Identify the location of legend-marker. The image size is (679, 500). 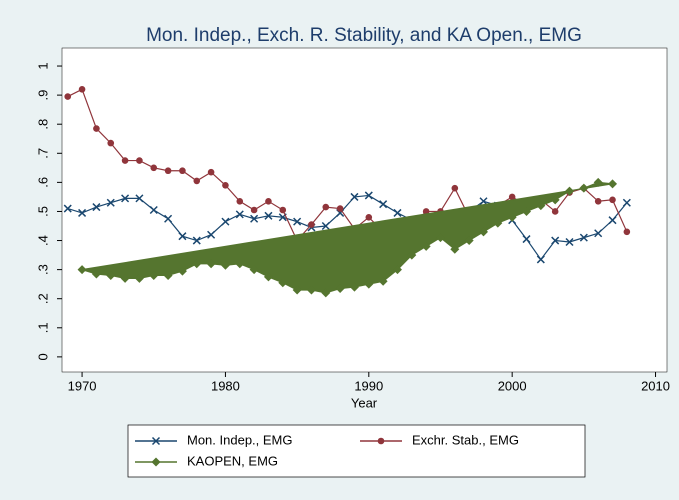
(381, 441).